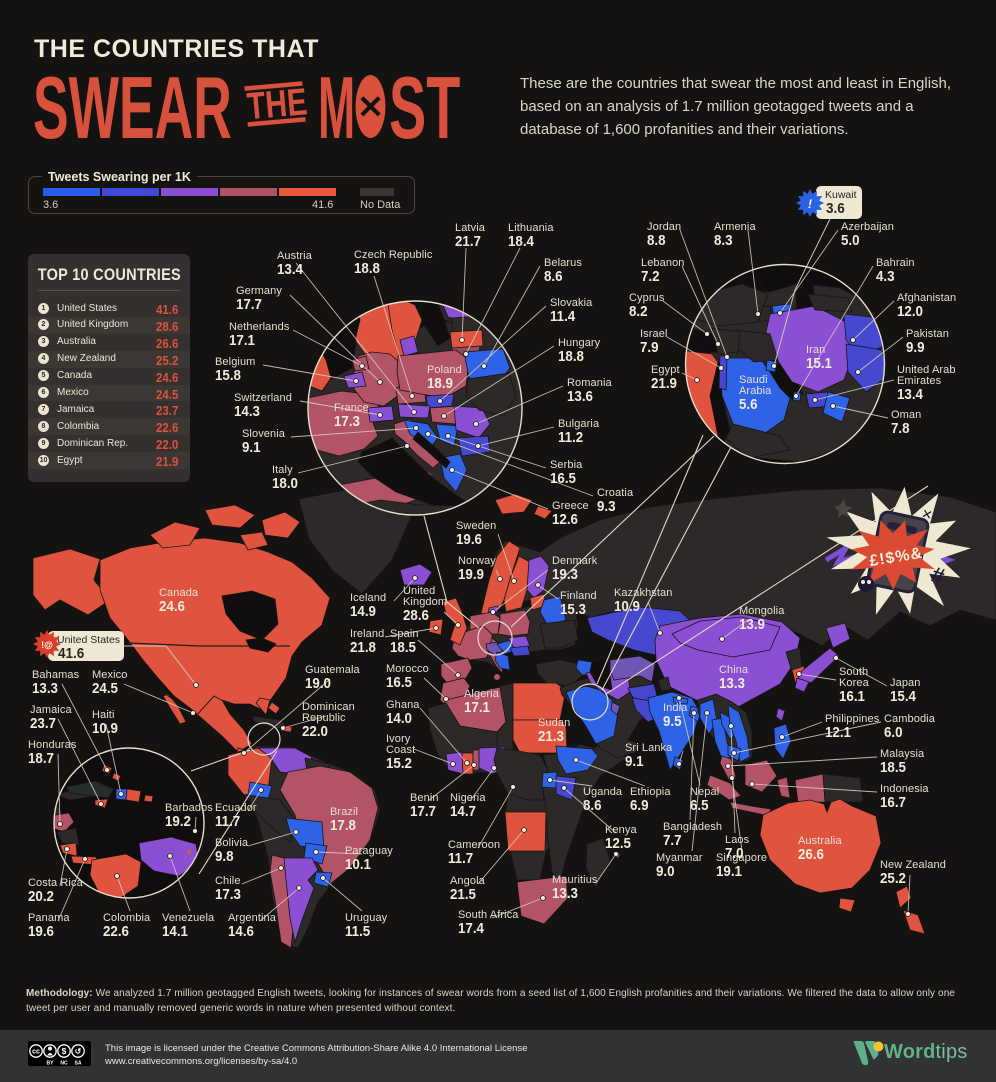 This screenshot has width=996, height=1082. What do you see at coordinates (51, 1064) in the screenshot?
I see `svg-text: BY` at bounding box center [51, 1064].